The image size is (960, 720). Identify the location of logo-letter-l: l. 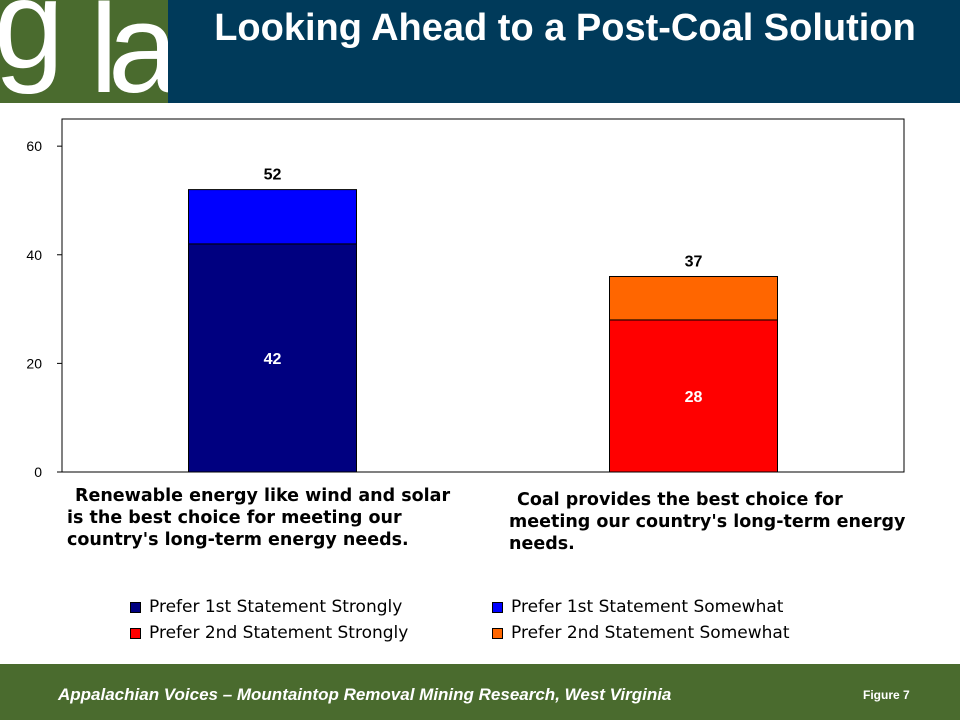
(104, 51).